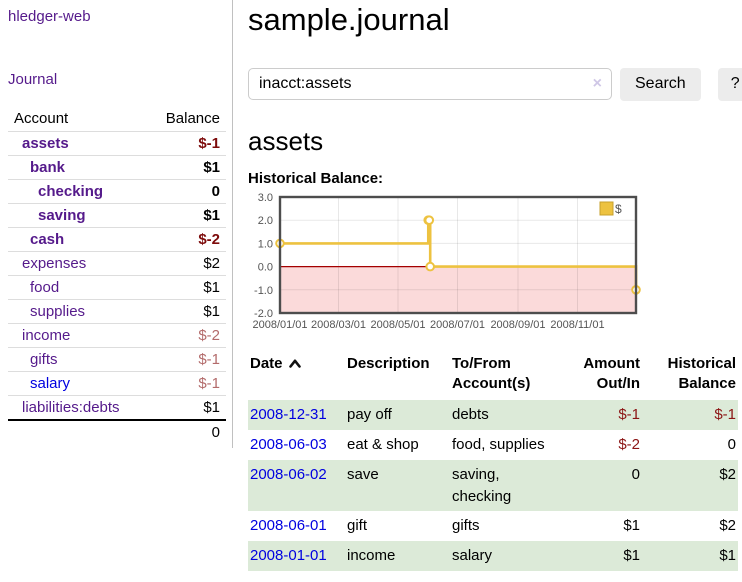  Describe the element at coordinates (49, 16) in the screenshot. I see `app-title-link: hledger-web` at that location.